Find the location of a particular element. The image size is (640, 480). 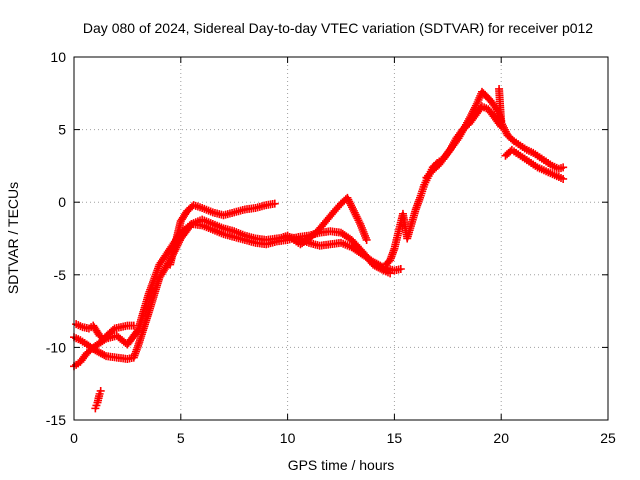

y-tick-label: 5 is located at coordinates (62, 130).